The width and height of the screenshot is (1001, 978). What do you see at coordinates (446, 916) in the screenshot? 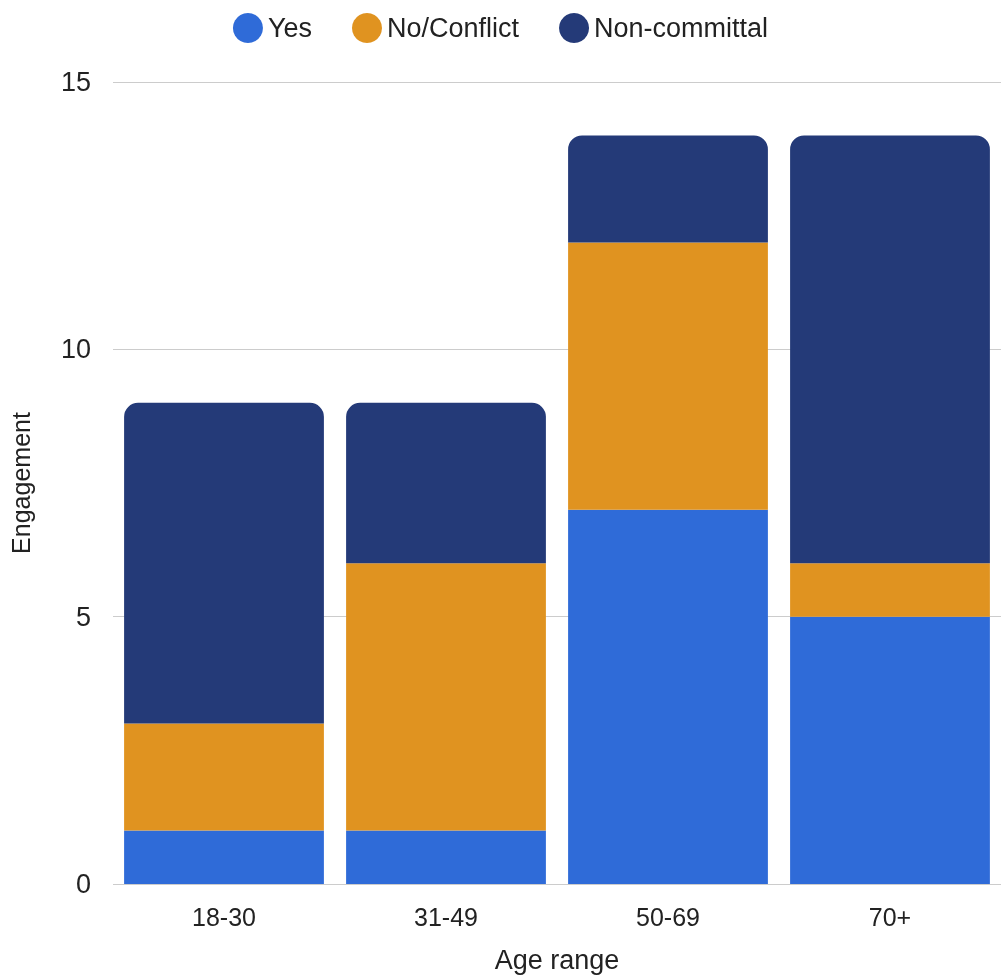
I see `x-tick-label: 31-49` at bounding box center [446, 916].